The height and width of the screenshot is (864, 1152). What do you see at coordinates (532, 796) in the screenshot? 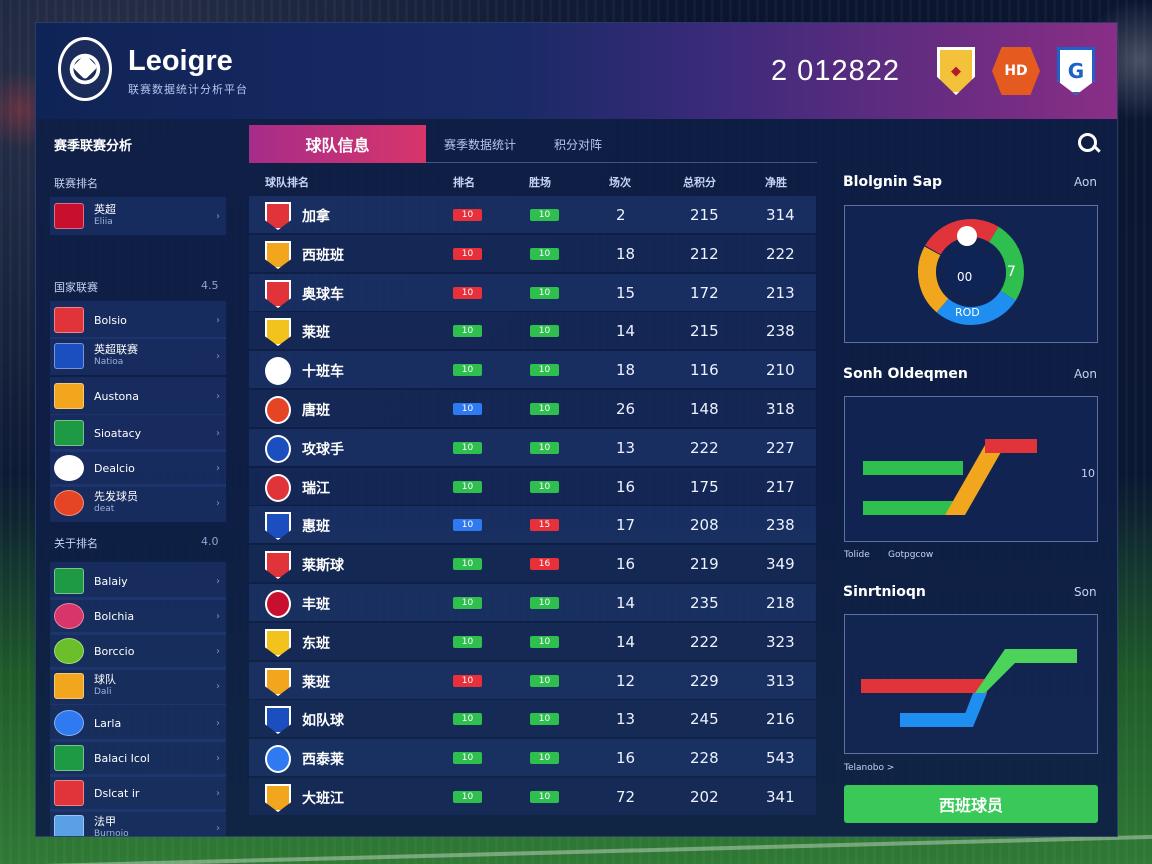
I see `table-row: 大班江 10 10 72 202 341` at bounding box center [532, 796].